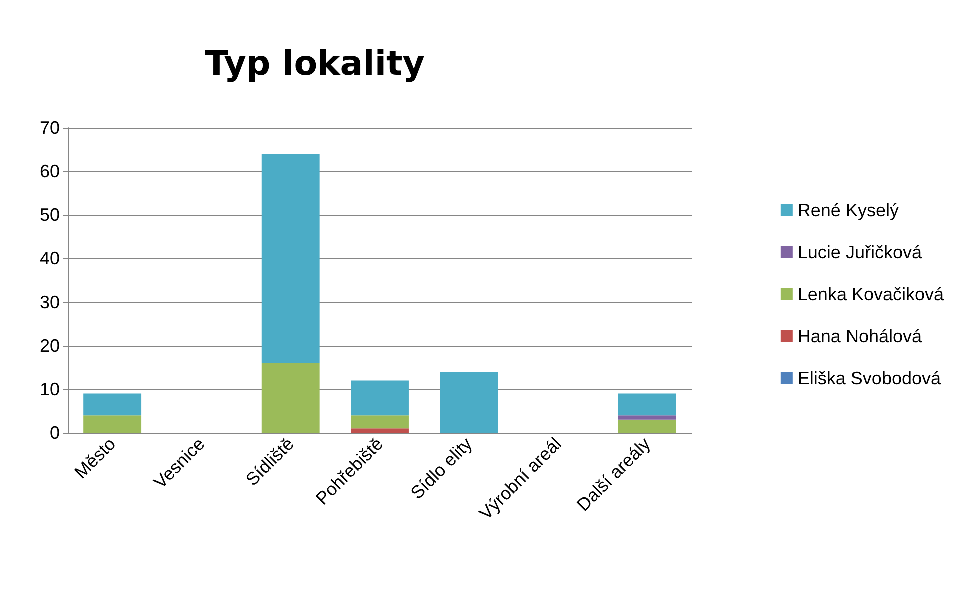 The height and width of the screenshot is (589, 964). I want to click on y-tick-label: 40, so click(50, 258).